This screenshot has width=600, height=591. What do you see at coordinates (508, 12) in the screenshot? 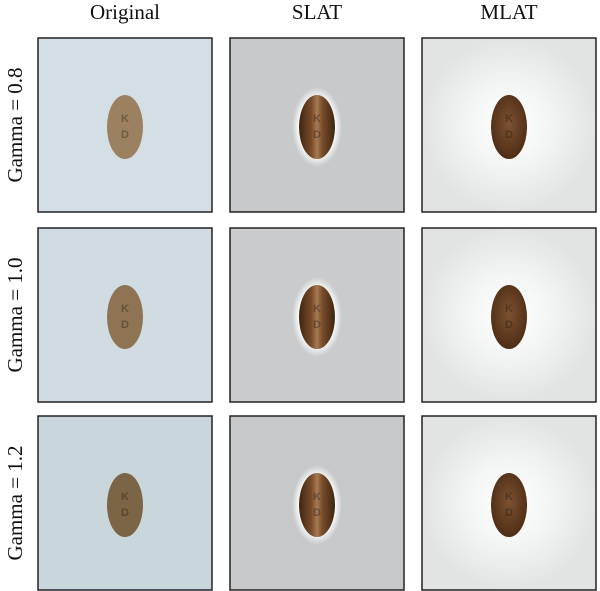
I see `column-header: MLAT` at bounding box center [508, 12].